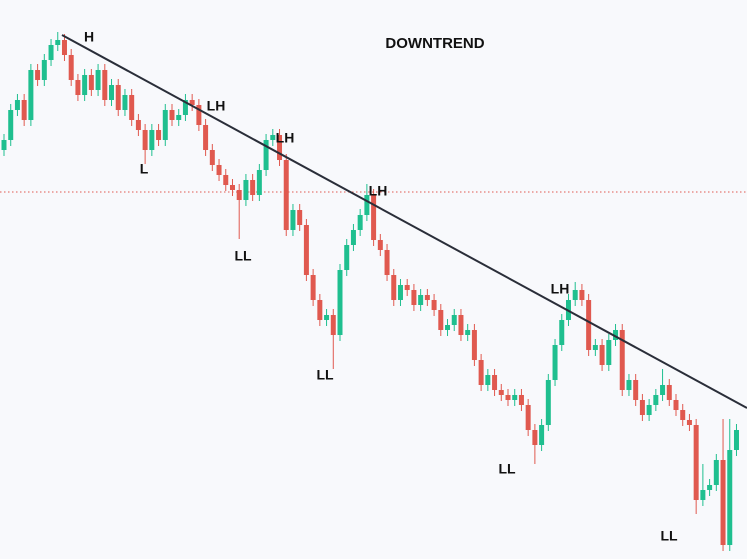 The image size is (747, 559). I want to click on annotation: L, so click(144, 169).